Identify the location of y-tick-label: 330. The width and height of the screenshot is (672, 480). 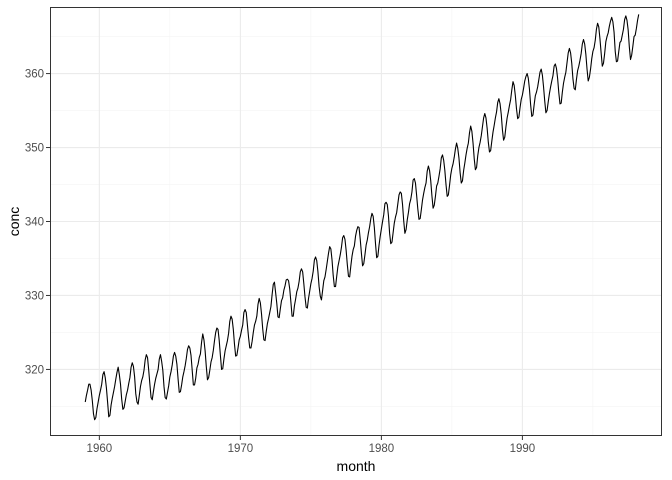
(34, 296).